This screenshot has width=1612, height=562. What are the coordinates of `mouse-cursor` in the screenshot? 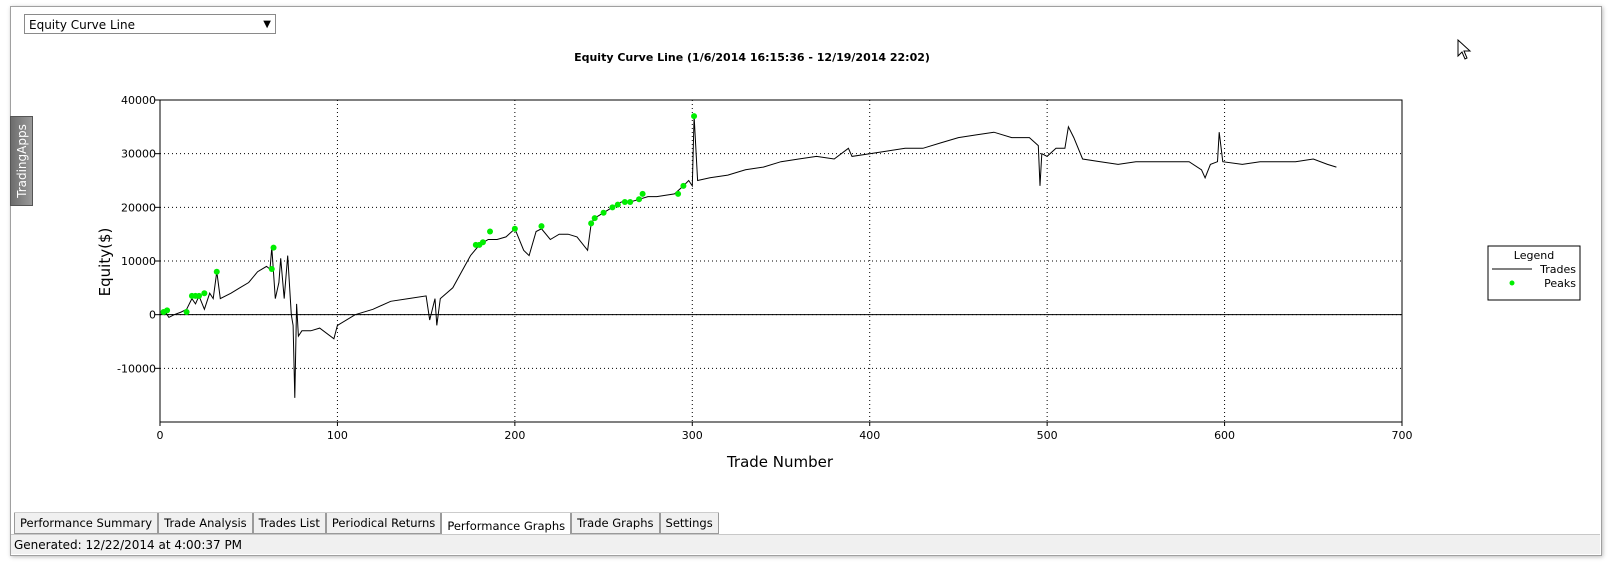 It's located at (1464, 49).